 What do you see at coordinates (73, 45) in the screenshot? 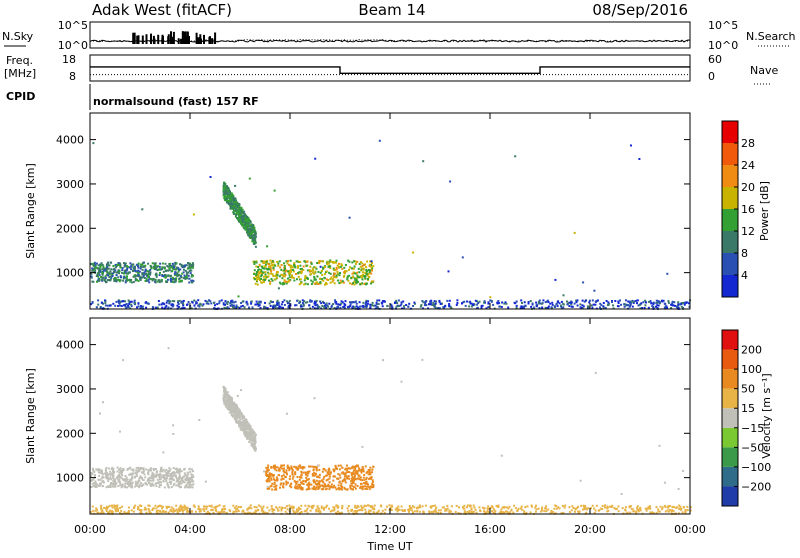
I see `nsky-tick-bottom: 10^0` at bounding box center [73, 45].